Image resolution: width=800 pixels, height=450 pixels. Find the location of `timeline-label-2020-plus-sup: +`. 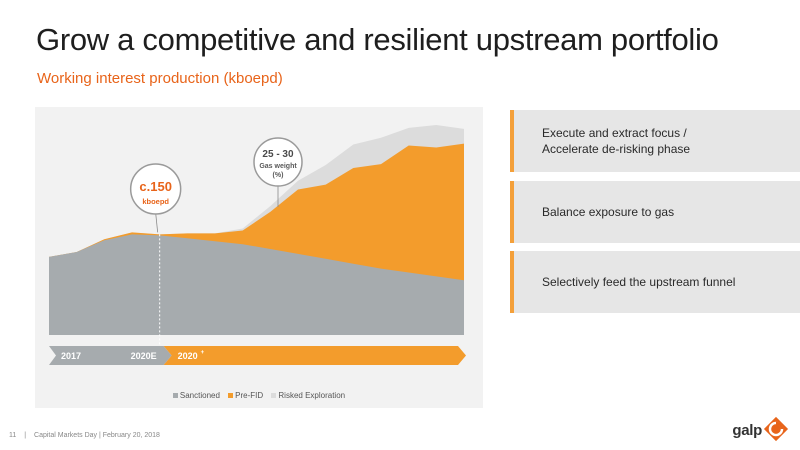

timeline-label-2020-plus-sup: + is located at coordinates (203, 353).